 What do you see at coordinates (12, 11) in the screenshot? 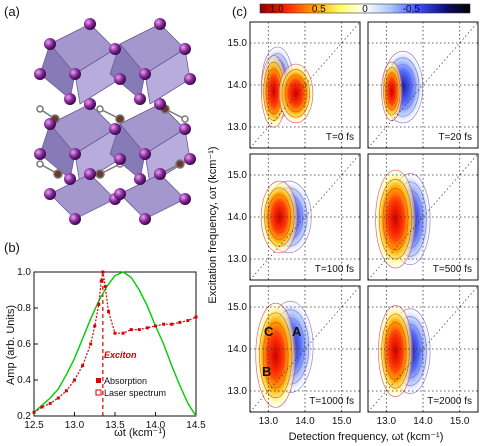
I see `panel-label-a: (a)` at bounding box center [12, 11].